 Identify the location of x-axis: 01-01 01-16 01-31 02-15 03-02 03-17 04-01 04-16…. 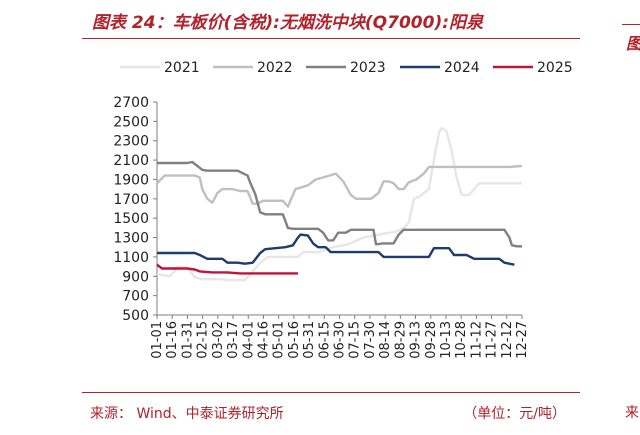
(340, 336).